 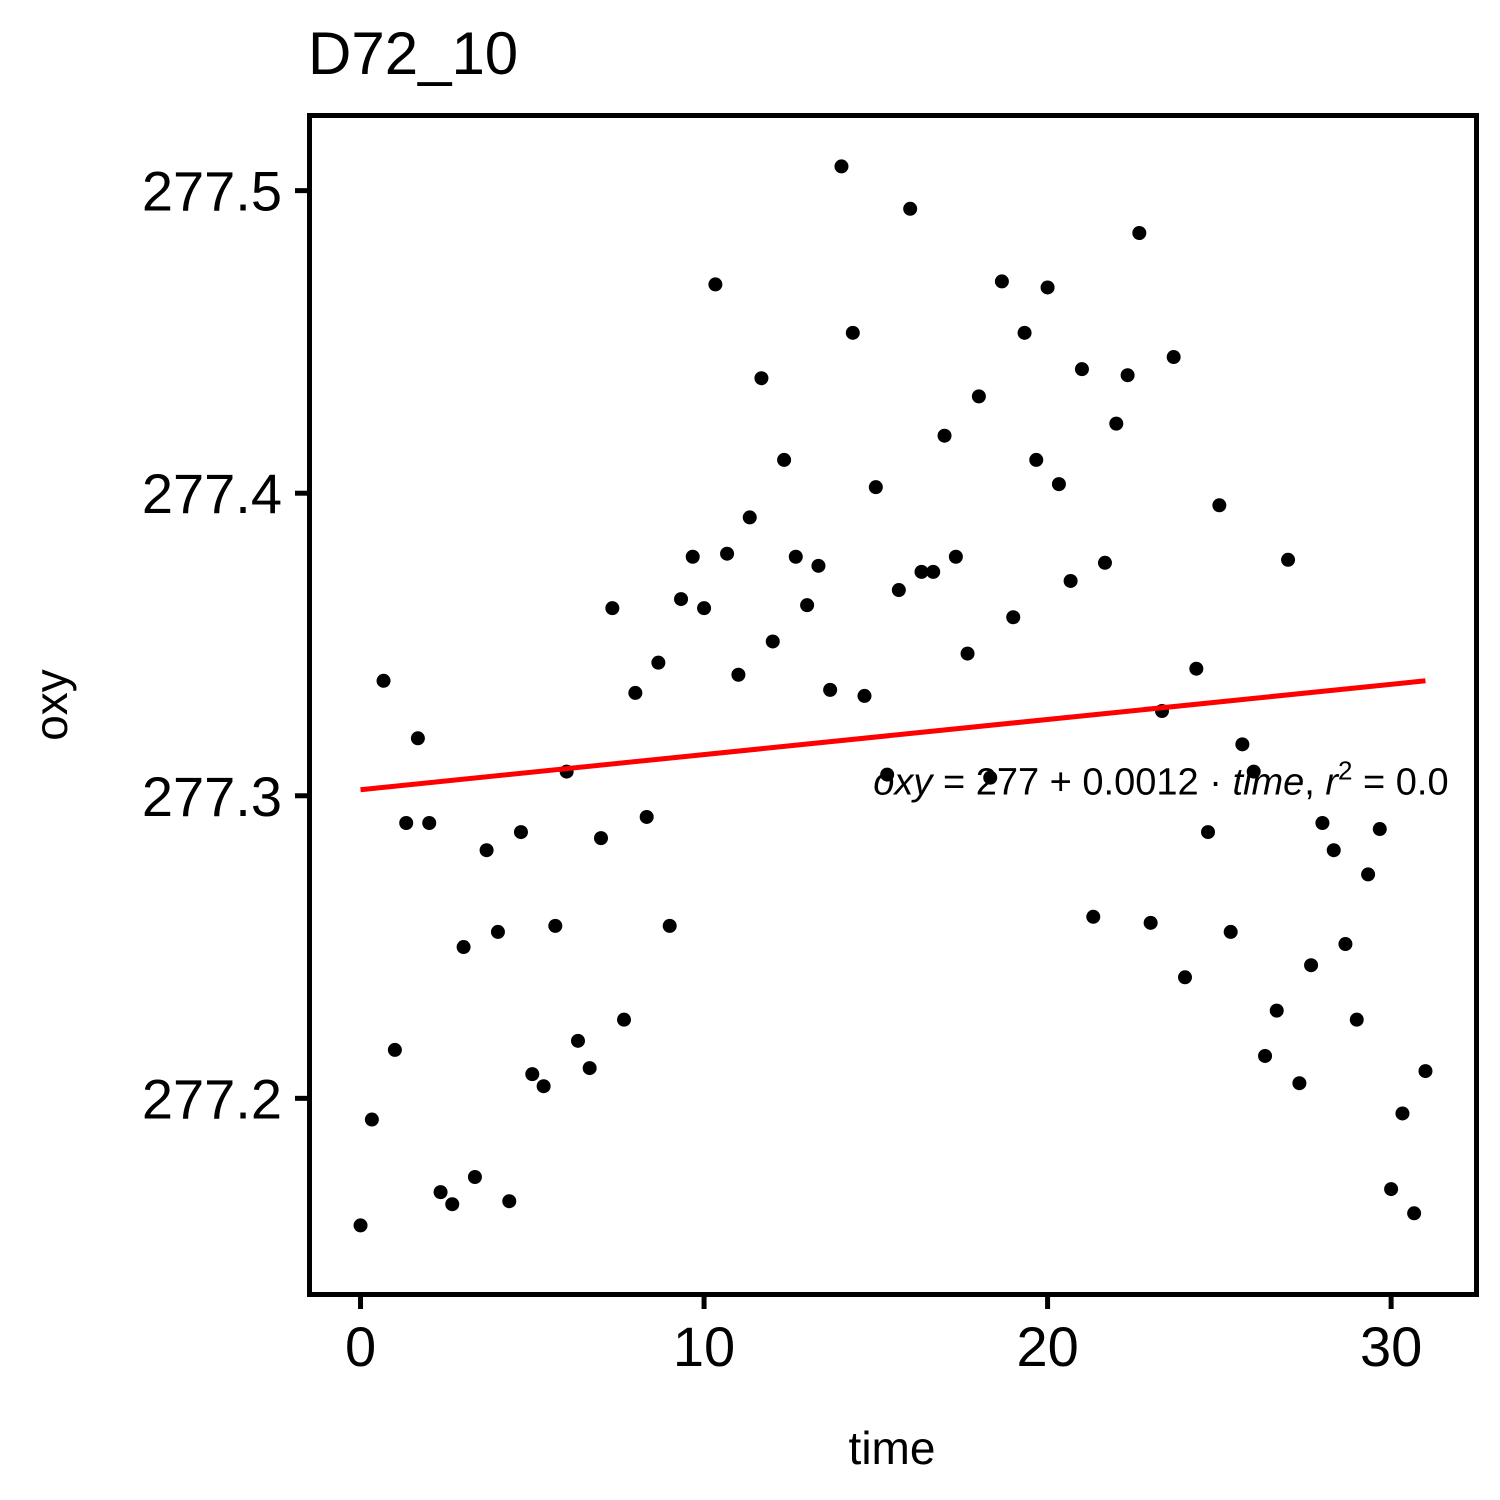 What do you see at coordinates (1047, 1346) in the screenshot?
I see `x-tick-label: 20` at bounding box center [1047, 1346].